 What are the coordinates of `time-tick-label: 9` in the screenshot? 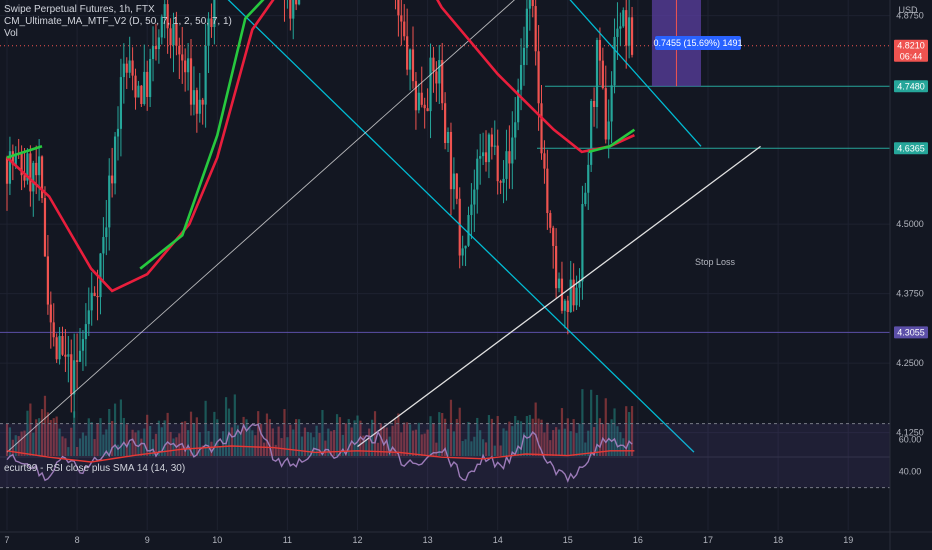 It's located at (147, 540).